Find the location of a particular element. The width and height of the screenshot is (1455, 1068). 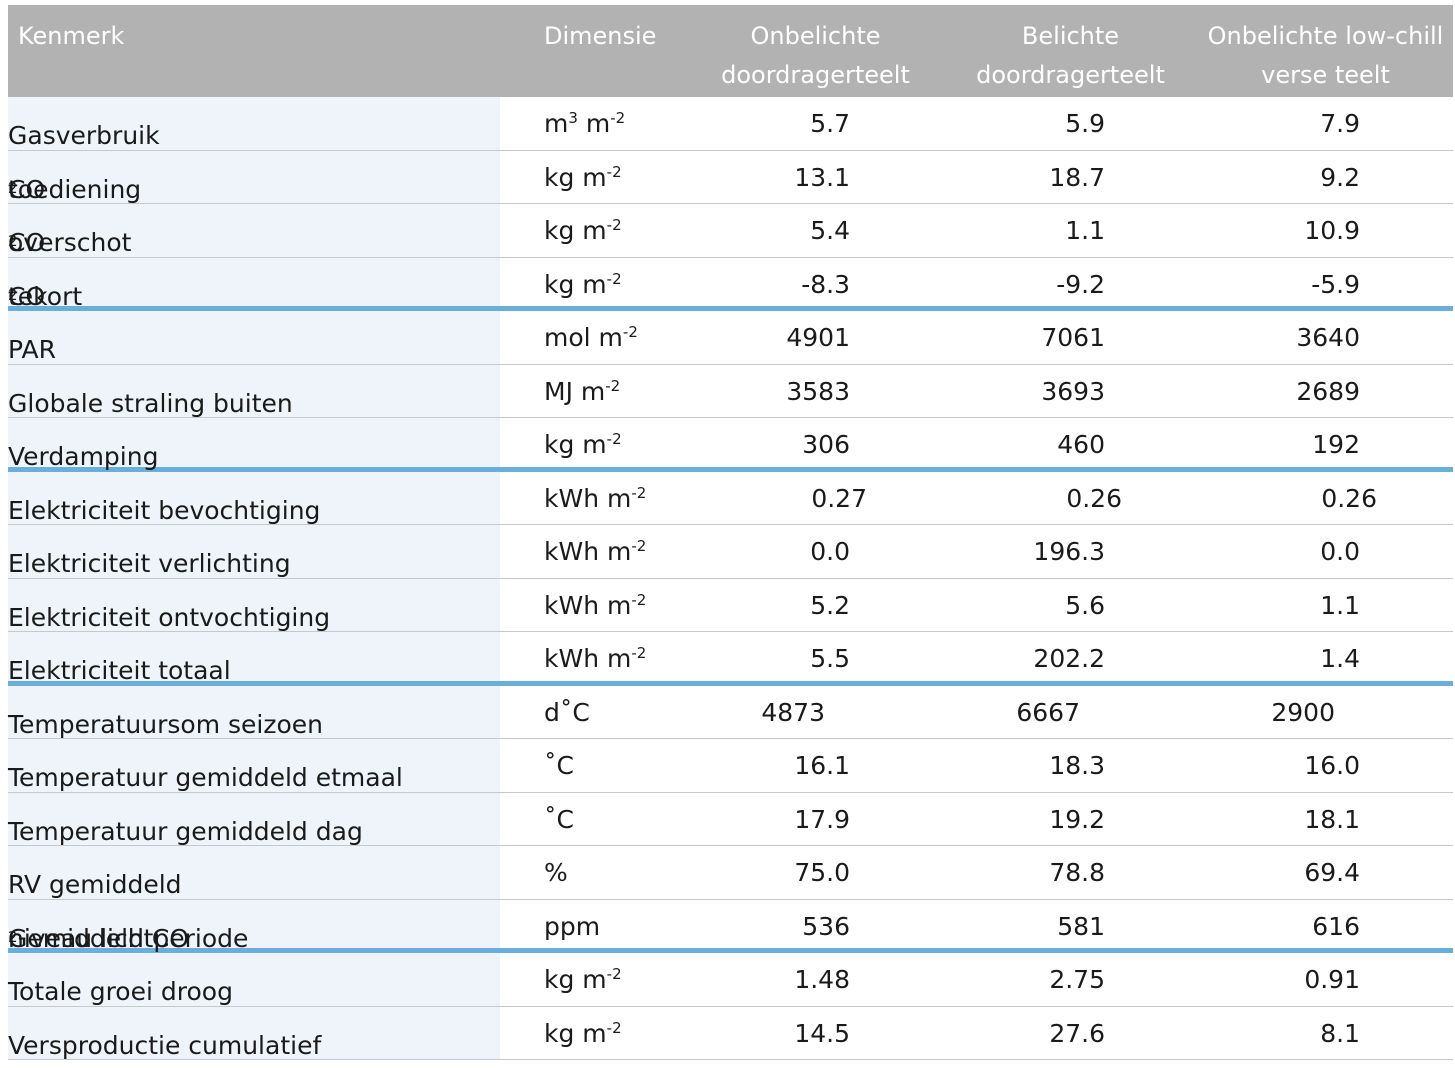

value-onbelichte-doordragerteelt: 75.0 is located at coordinates (822, 872).